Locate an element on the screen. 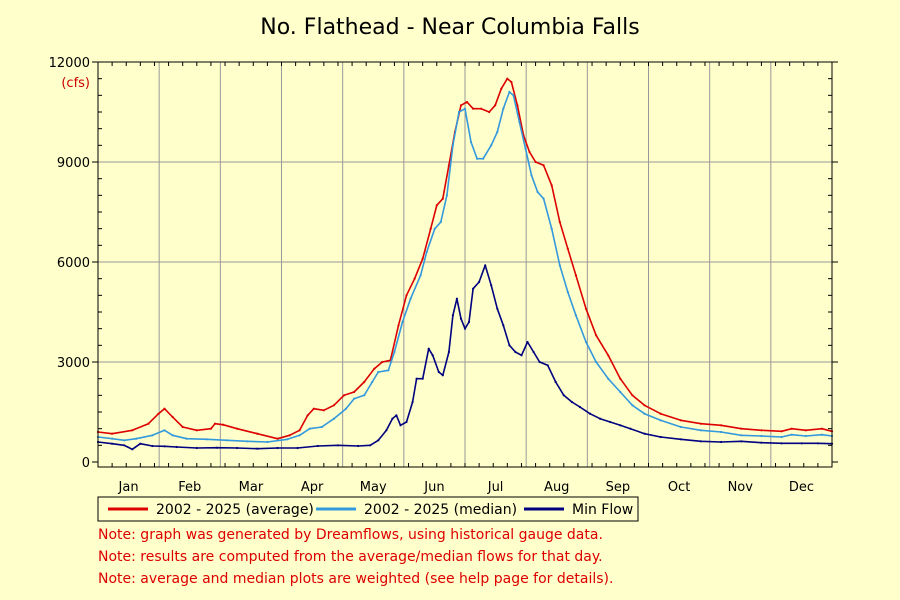 This screenshot has height=600, width=900. x-axis-labels: Jan Feb Mar Apr May Jun Jul Aug Sep Oct Nov Dec is located at coordinates (466, 487).